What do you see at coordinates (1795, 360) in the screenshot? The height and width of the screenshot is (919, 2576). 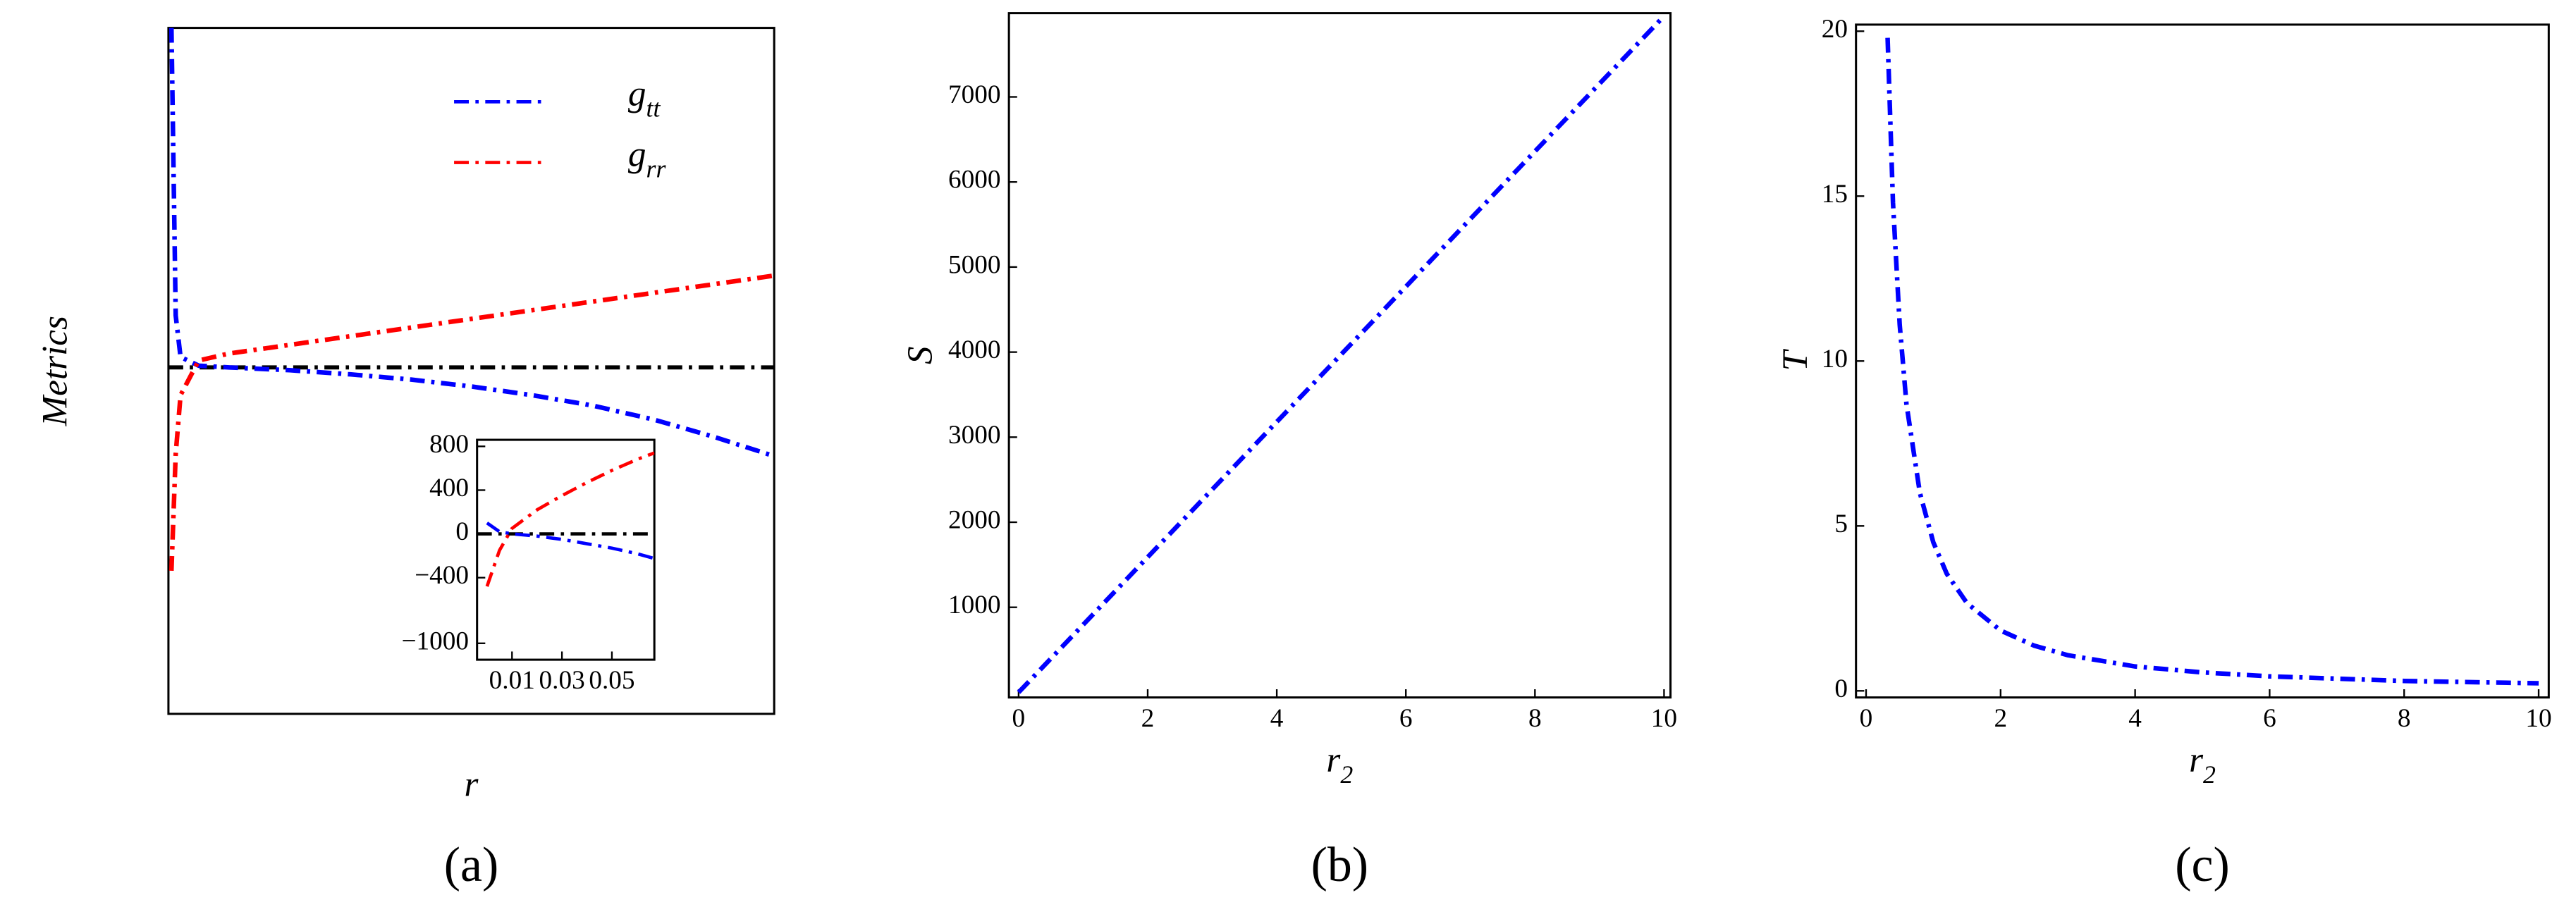 I see `y-axis-label: T` at bounding box center [1795, 360].